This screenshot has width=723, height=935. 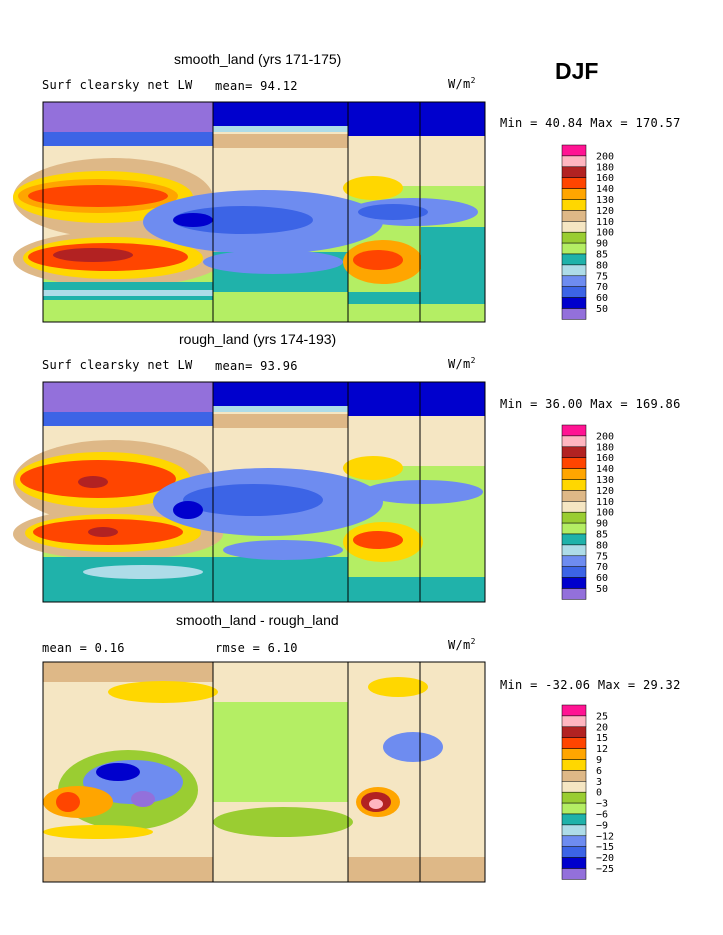 What do you see at coordinates (602, 825) in the screenshot?
I see `legend-label: −9` at bounding box center [602, 825].